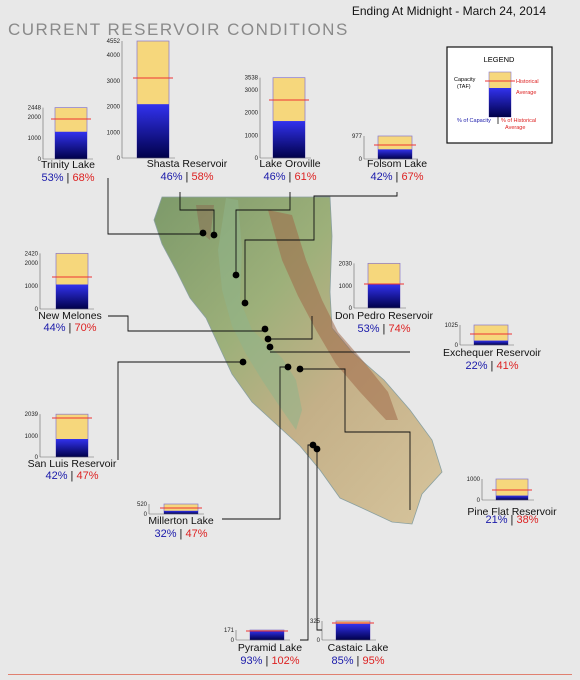 The image size is (580, 680). What do you see at coordinates (499, 59) in the screenshot?
I see `legend-title: LEGEND` at bounding box center [499, 59].